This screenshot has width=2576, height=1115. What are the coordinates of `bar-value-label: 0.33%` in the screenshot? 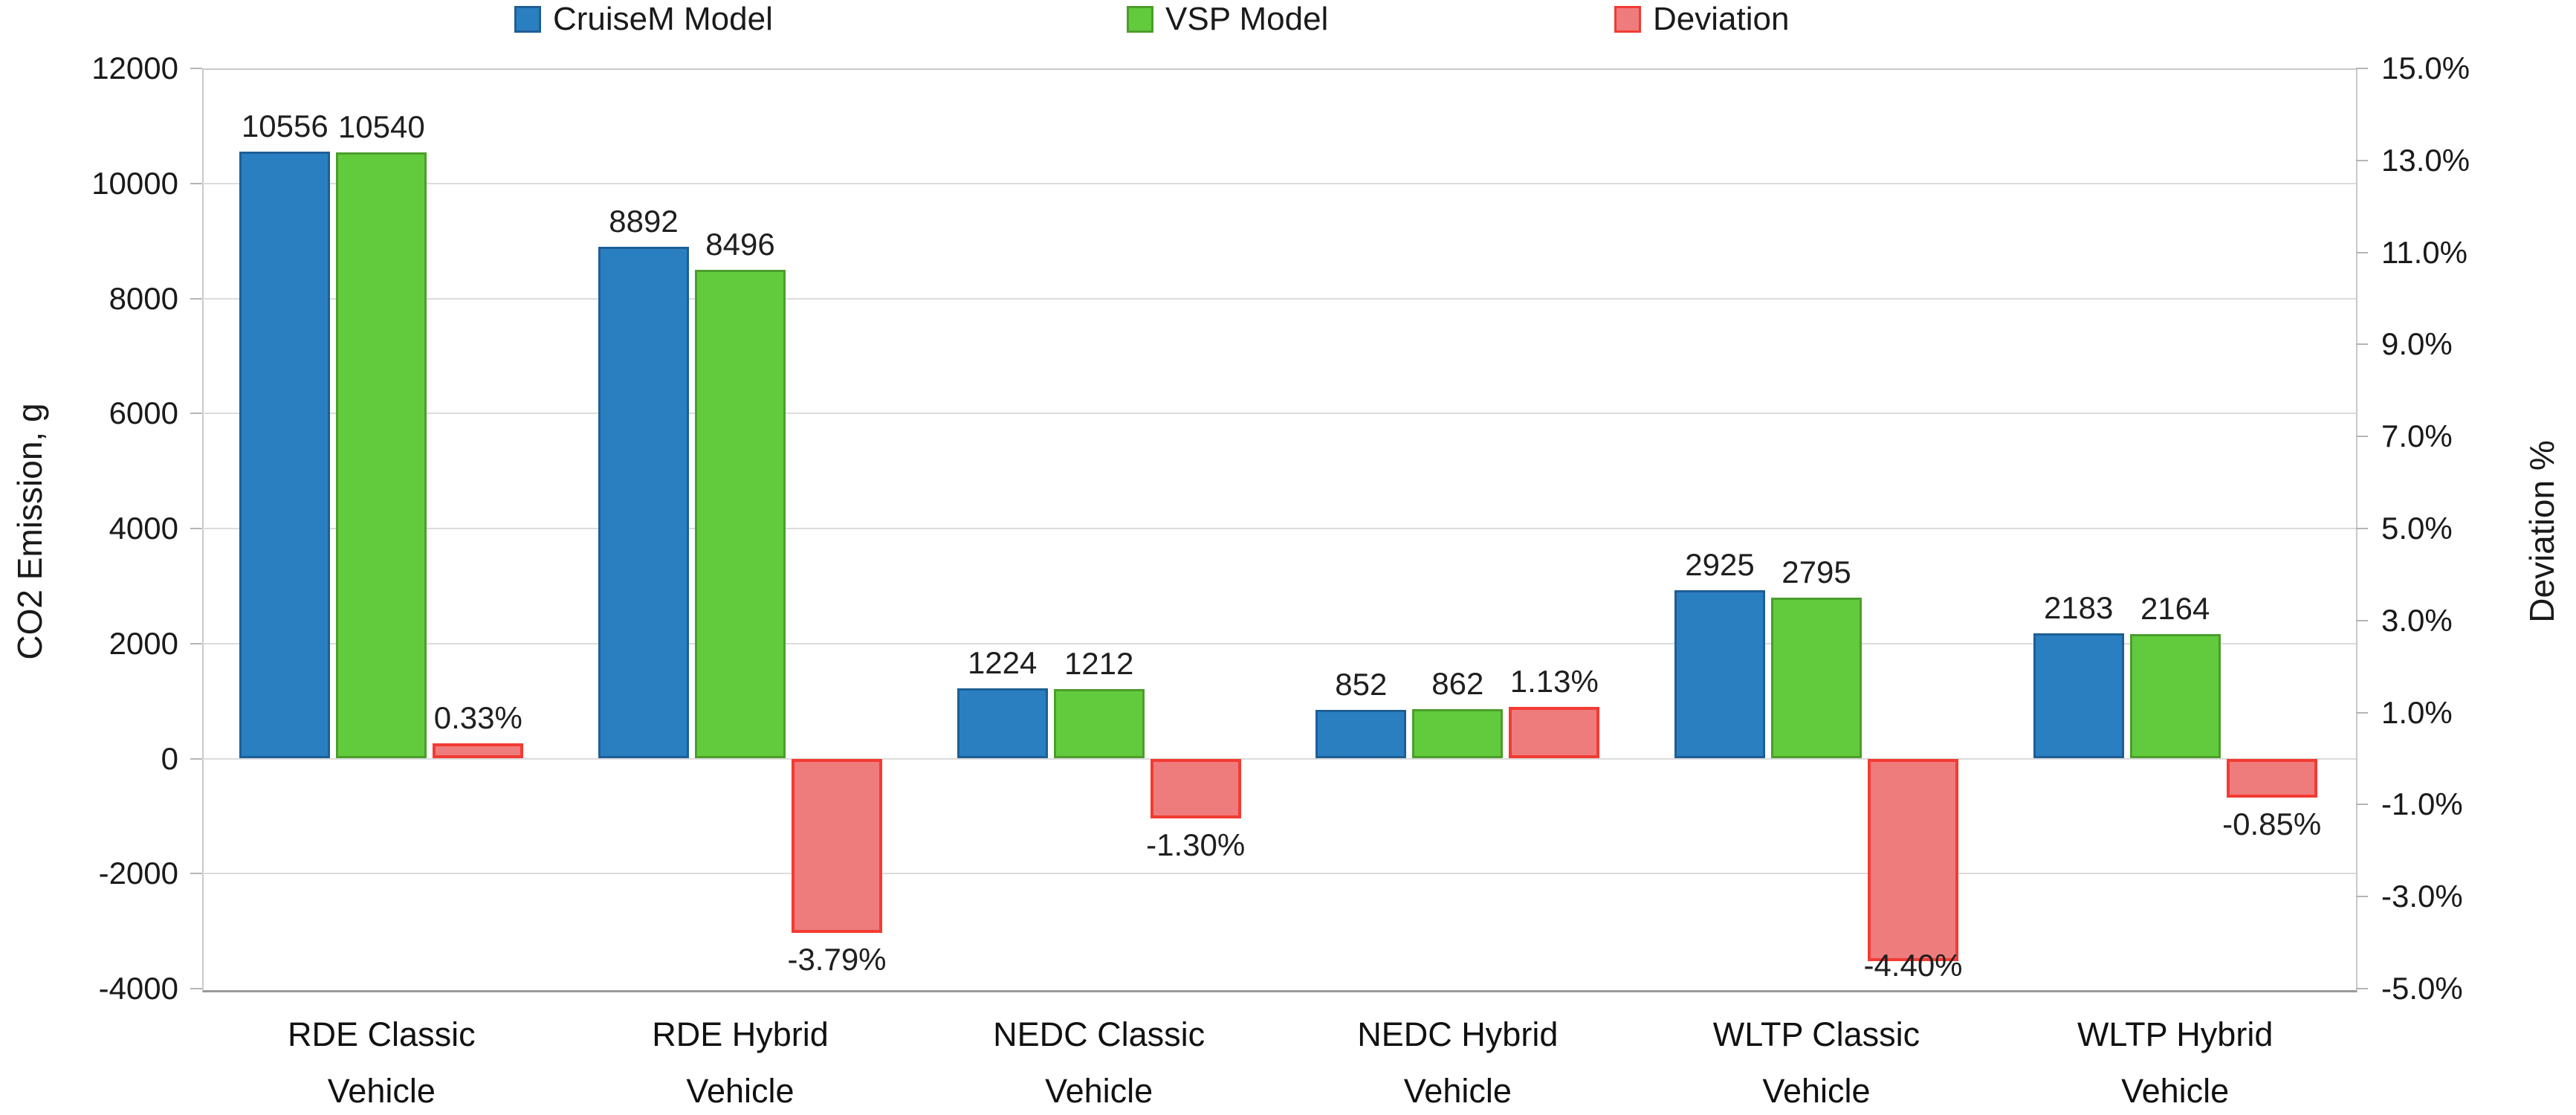 It's located at (477, 718).